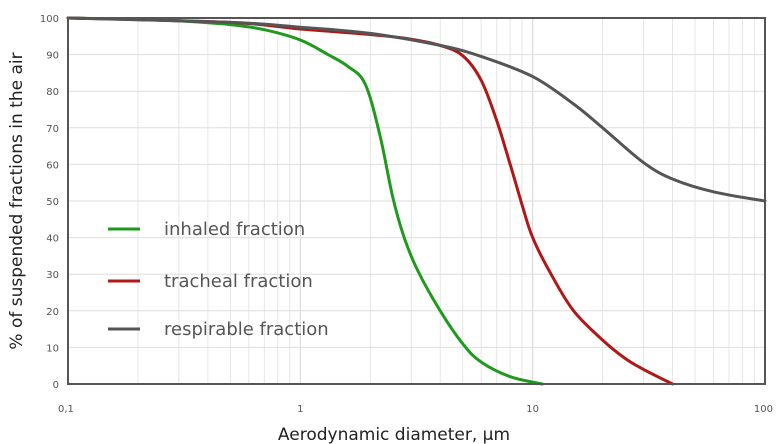 The width and height of the screenshot is (777, 444). I want to click on x-tick-label: 0,1, so click(66, 409).